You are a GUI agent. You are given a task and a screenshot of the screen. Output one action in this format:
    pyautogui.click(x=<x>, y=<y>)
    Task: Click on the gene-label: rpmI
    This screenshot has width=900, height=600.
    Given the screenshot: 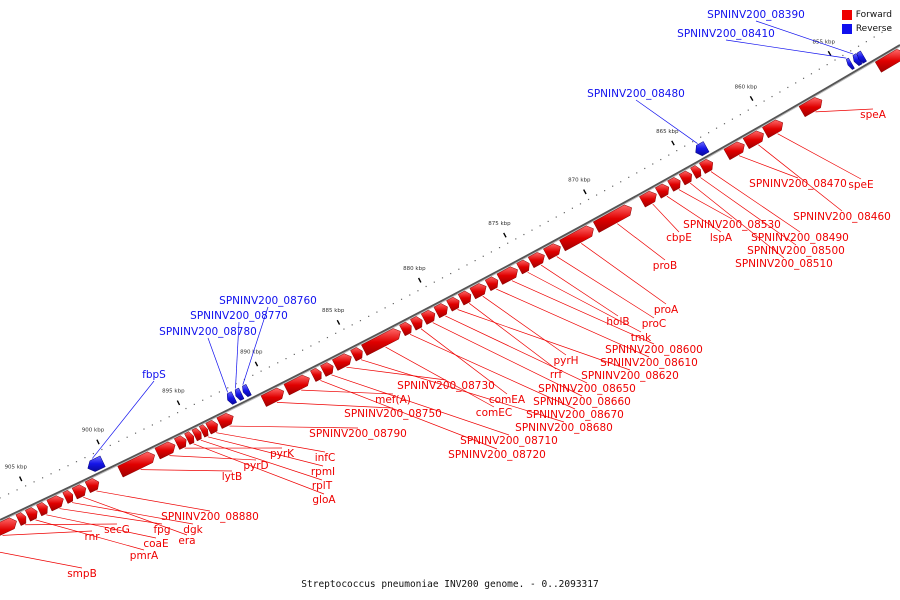 What is the action you would take?
    pyautogui.click(x=323, y=472)
    